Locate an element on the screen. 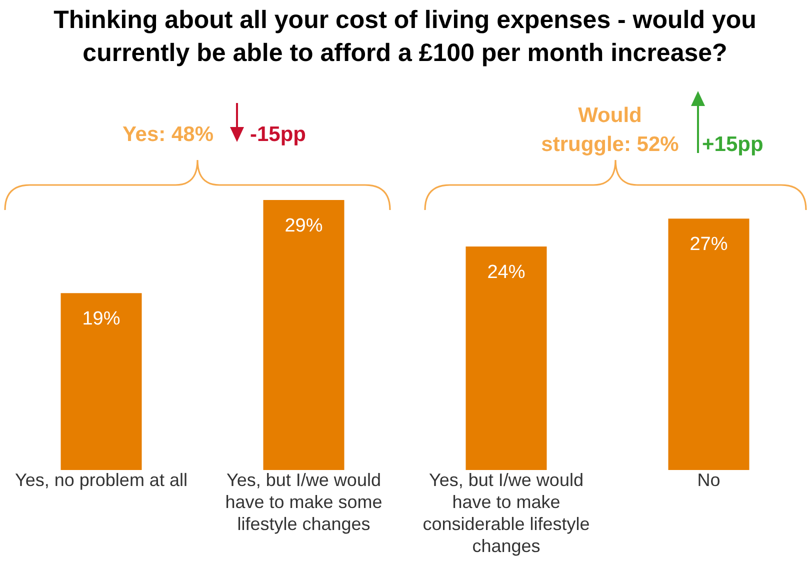 The image size is (810, 570). chart-title: Thinking about all your cost of living expenses - would you currently be able to afford a £100 per month increase? is located at coordinates (405, 37).